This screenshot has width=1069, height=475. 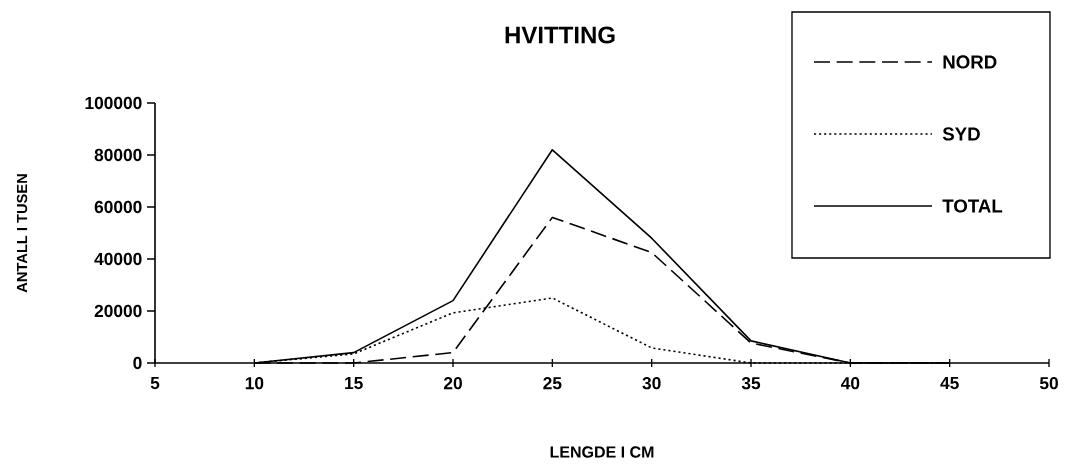 I want to click on x-tick-label: 45, so click(x=949, y=383).